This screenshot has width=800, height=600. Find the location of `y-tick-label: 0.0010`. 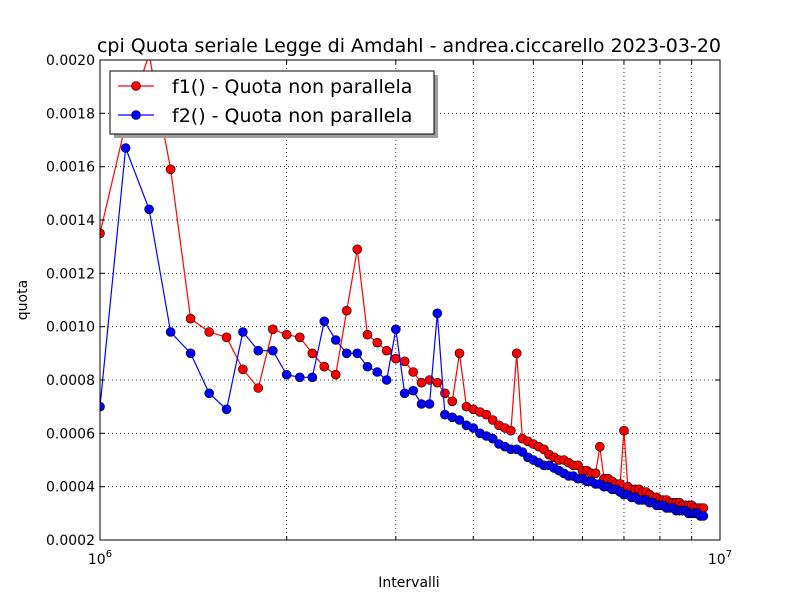

y-tick-label: 0.0010 is located at coordinates (70, 328).